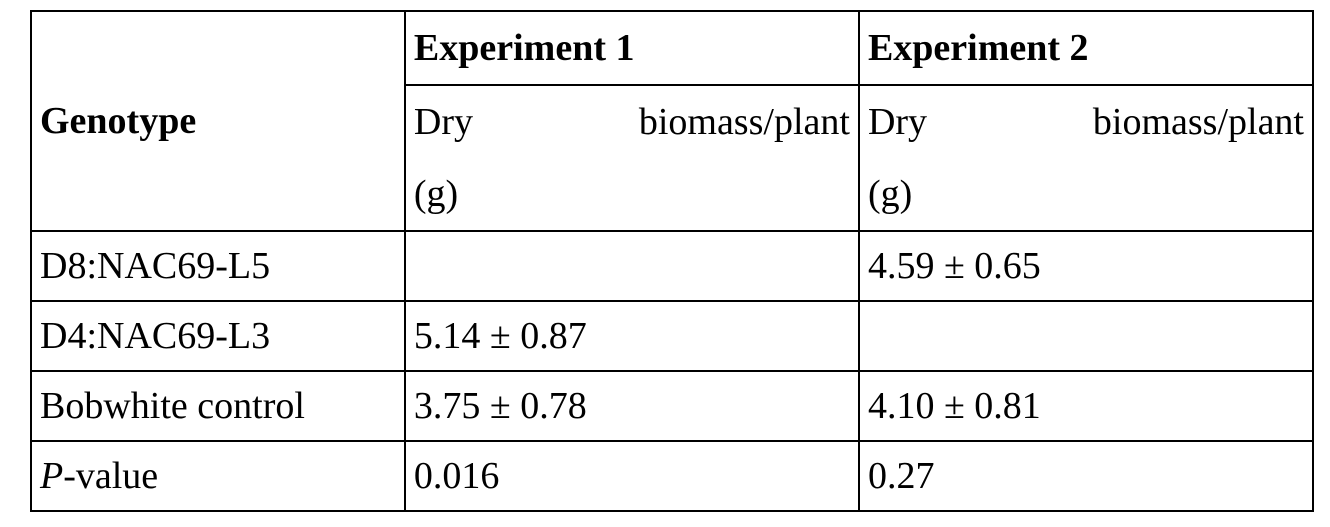  I want to click on experiment-1-header: Experiment 1, so click(632, 48).